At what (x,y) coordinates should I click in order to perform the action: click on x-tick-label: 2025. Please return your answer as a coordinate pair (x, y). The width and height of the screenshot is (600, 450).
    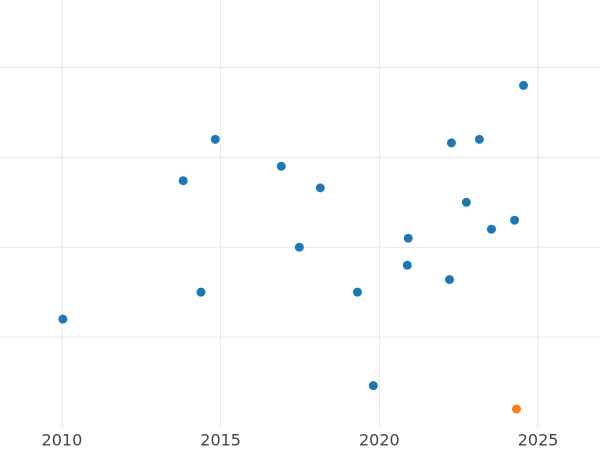
    Looking at the image, I should click on (538, 440).